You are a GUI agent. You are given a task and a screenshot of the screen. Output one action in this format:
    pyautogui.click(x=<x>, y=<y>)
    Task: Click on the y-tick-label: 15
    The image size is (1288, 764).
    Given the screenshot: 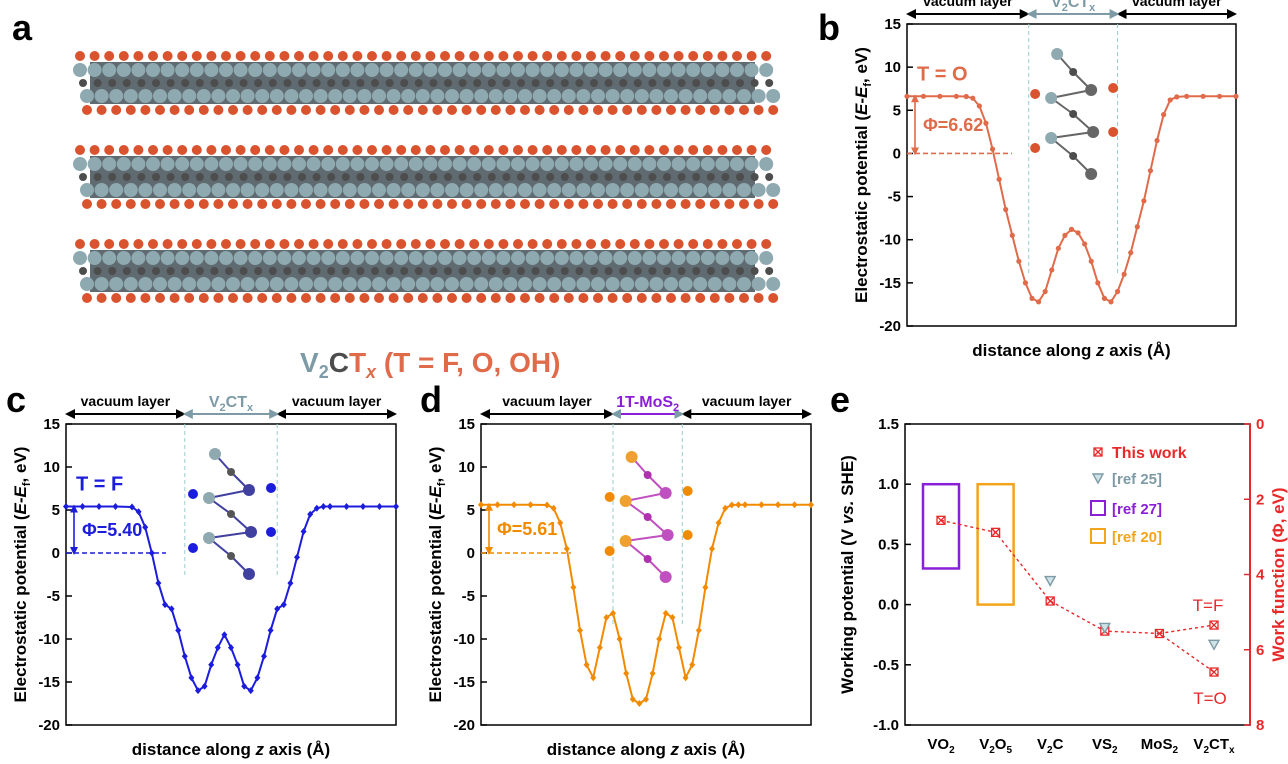 What is the action you would take?
    pyautogui.click(x=892, y=24)
    